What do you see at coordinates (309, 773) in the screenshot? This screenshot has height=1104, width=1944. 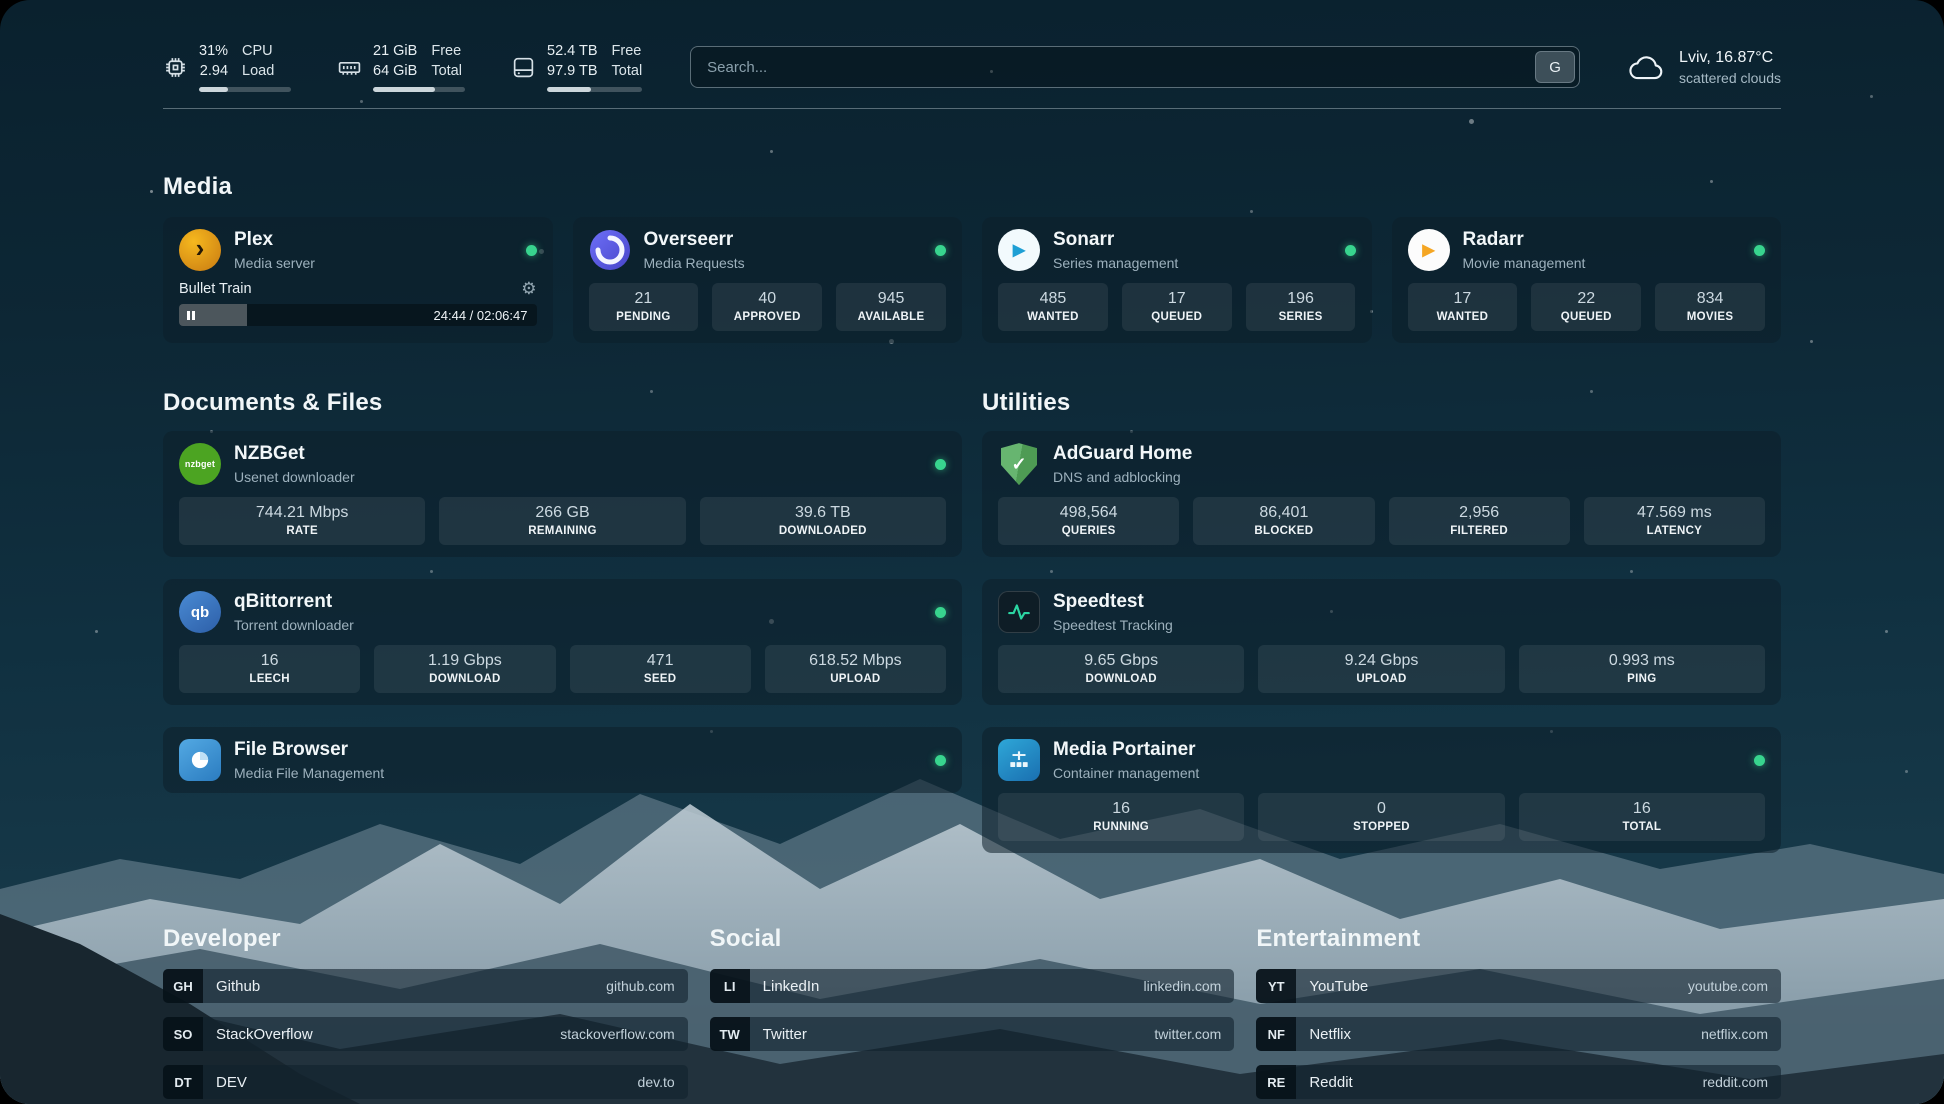 I see `service-desc: Media File Management` at bounding box center [309, 773].